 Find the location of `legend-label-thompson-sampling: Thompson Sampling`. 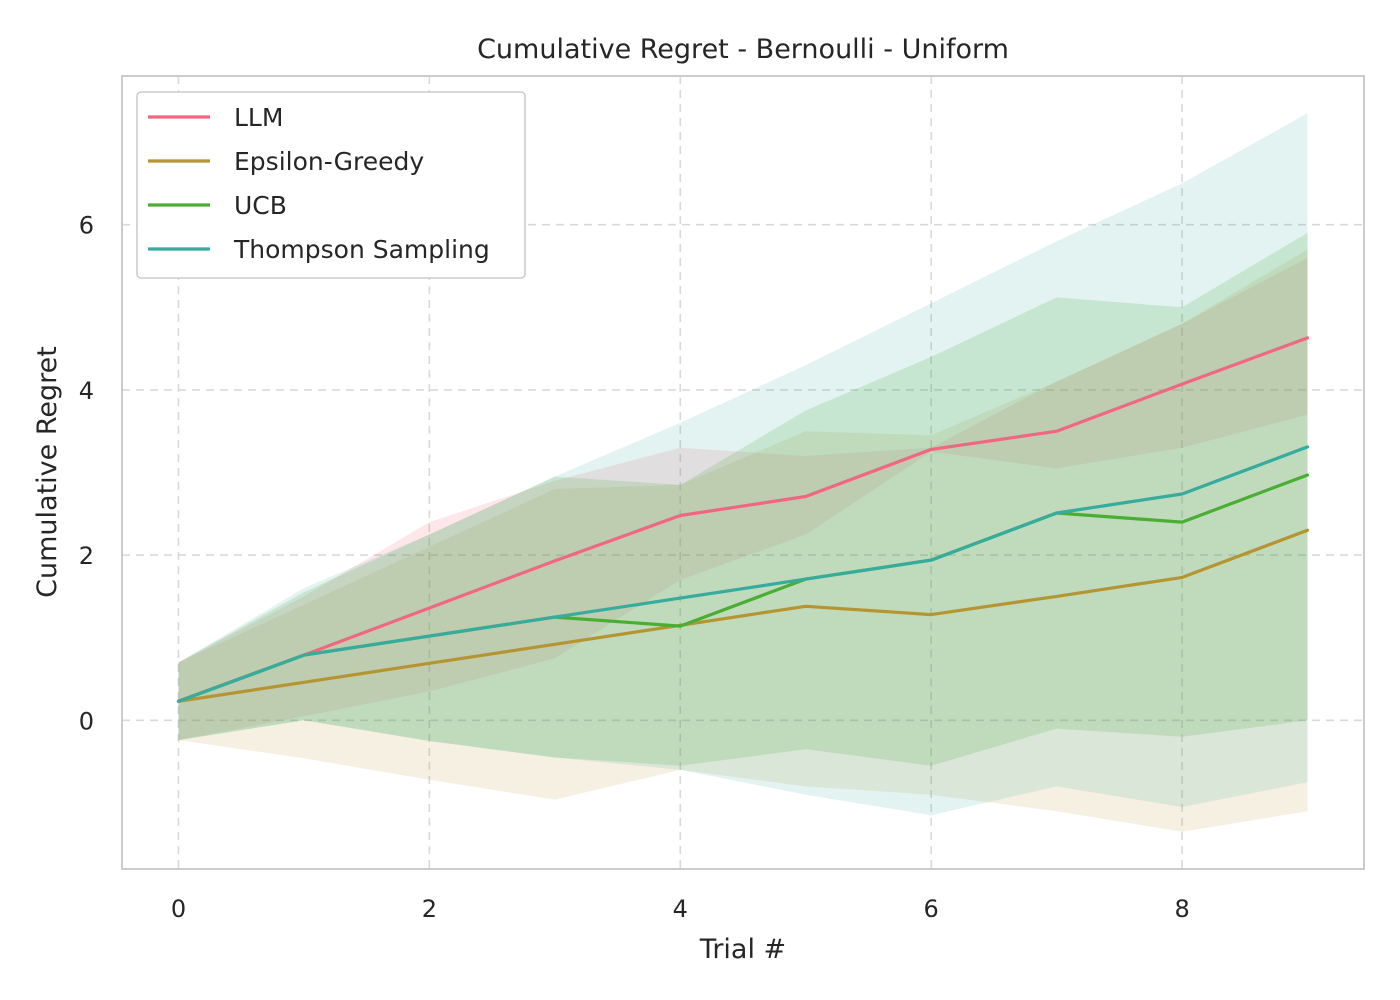

legend-label-thompson-sampling: Thompson Sampling is located at coordinates (361, 249).